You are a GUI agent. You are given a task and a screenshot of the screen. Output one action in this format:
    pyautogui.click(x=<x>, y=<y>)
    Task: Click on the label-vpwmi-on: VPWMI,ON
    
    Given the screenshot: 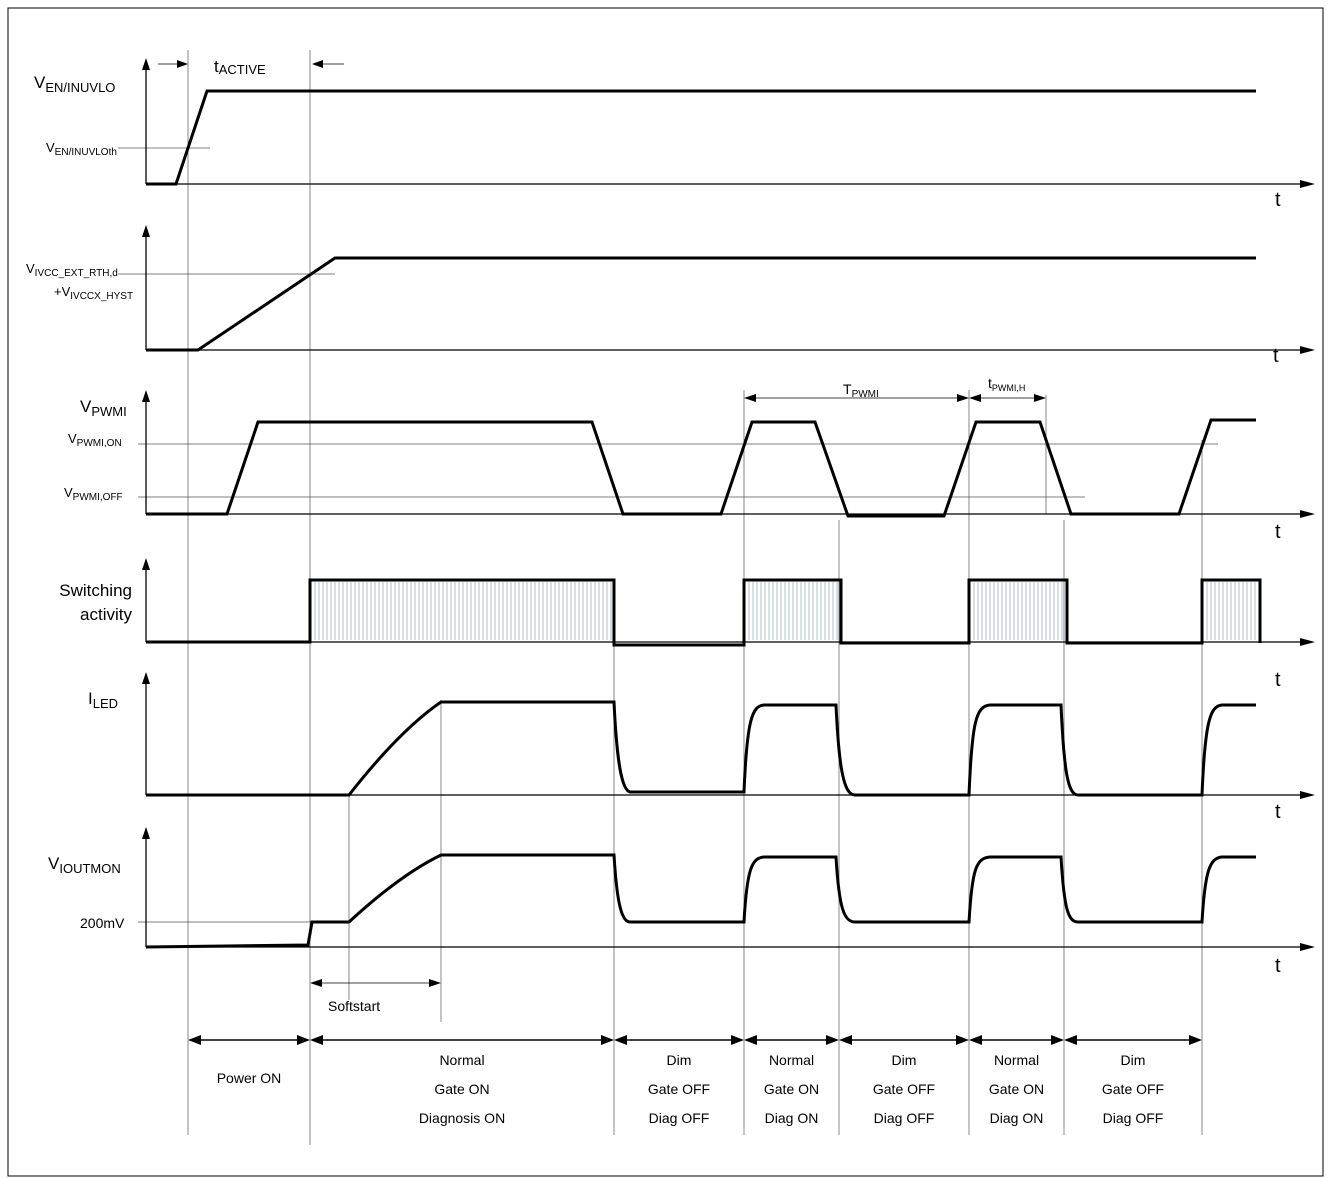 What is the action you would take?
    pyautogui.click(x=95, y=440)
    